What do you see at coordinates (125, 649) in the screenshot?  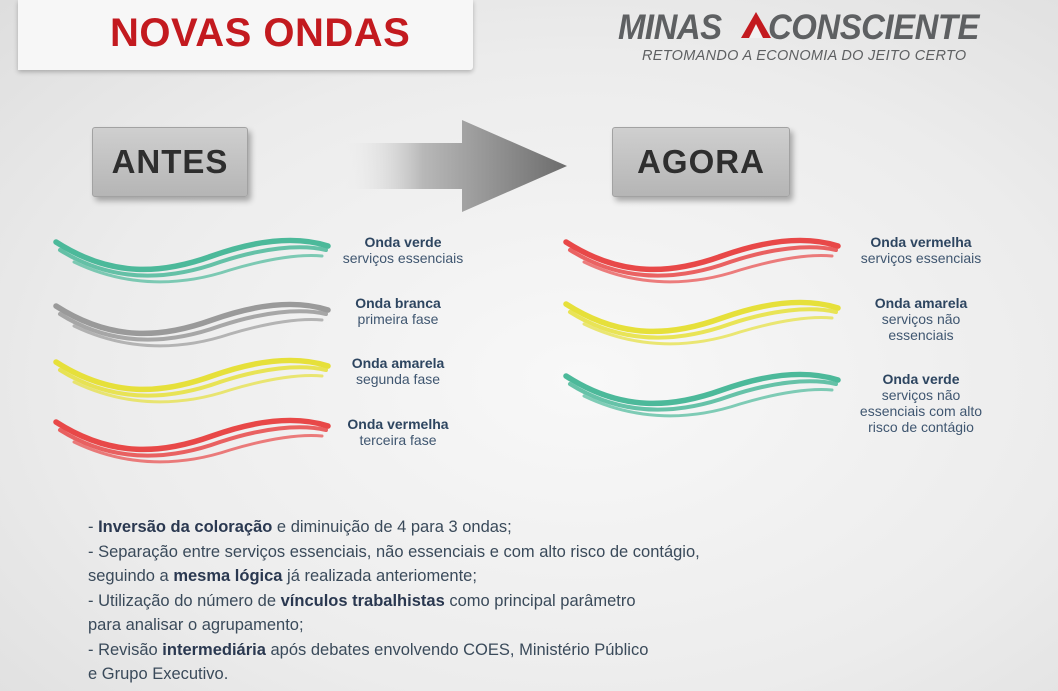 I see `bullet-text: - Revisão` at bounding box center [125, 649].